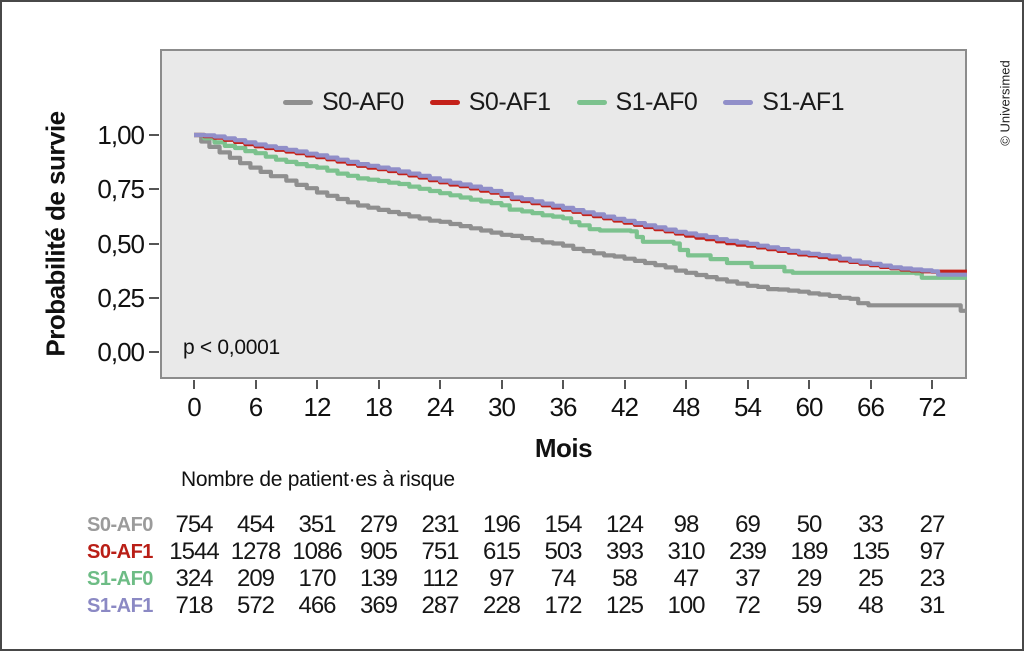 This screenshot has width=1024, height=651. Describe the element at coordinates (317, 524) in the screenshot. I see `risk-value: 351` at that location.